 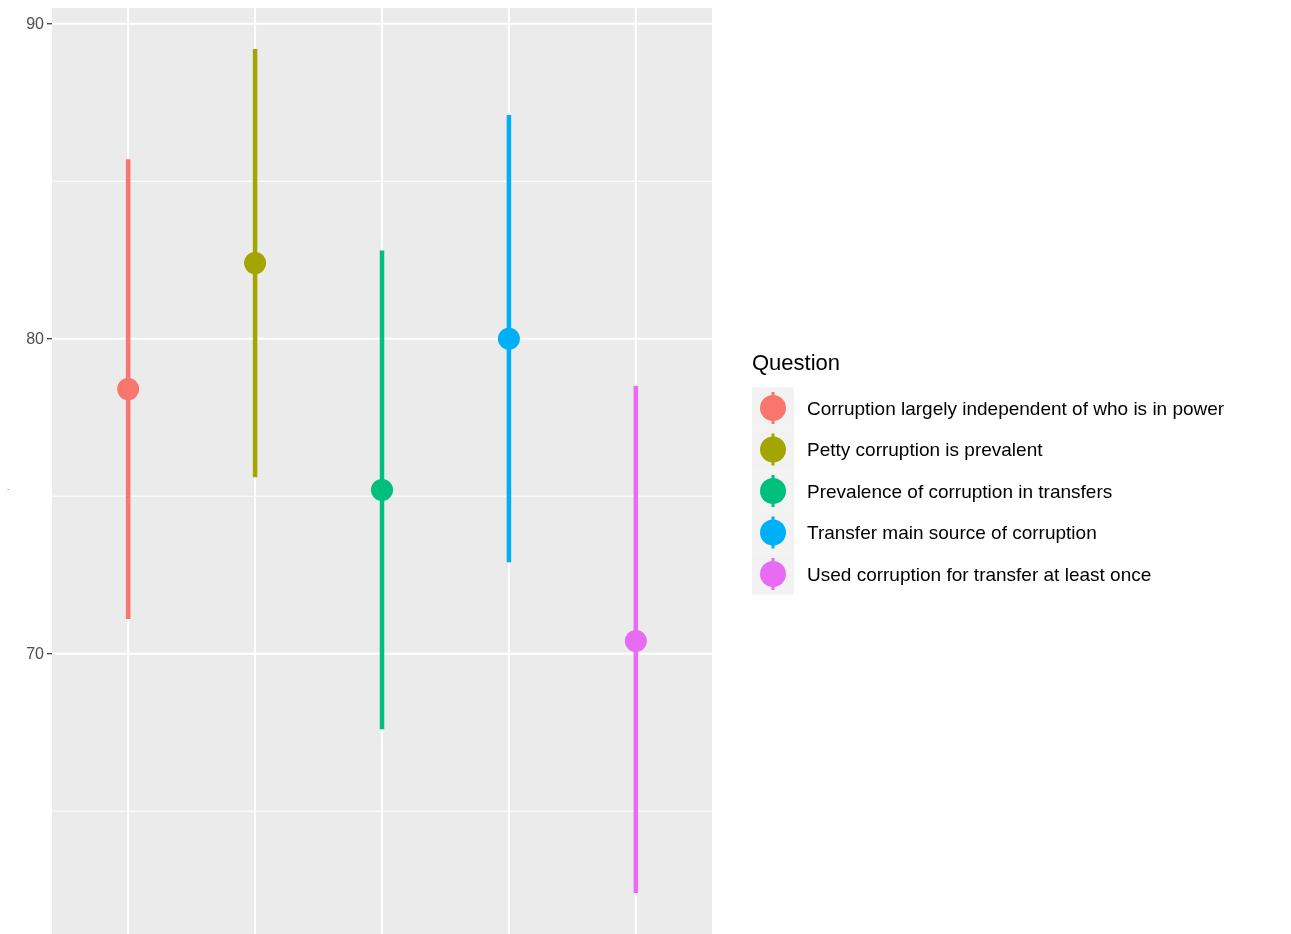 I want to click on y-axis-title: ., so click(x=8, y=487).